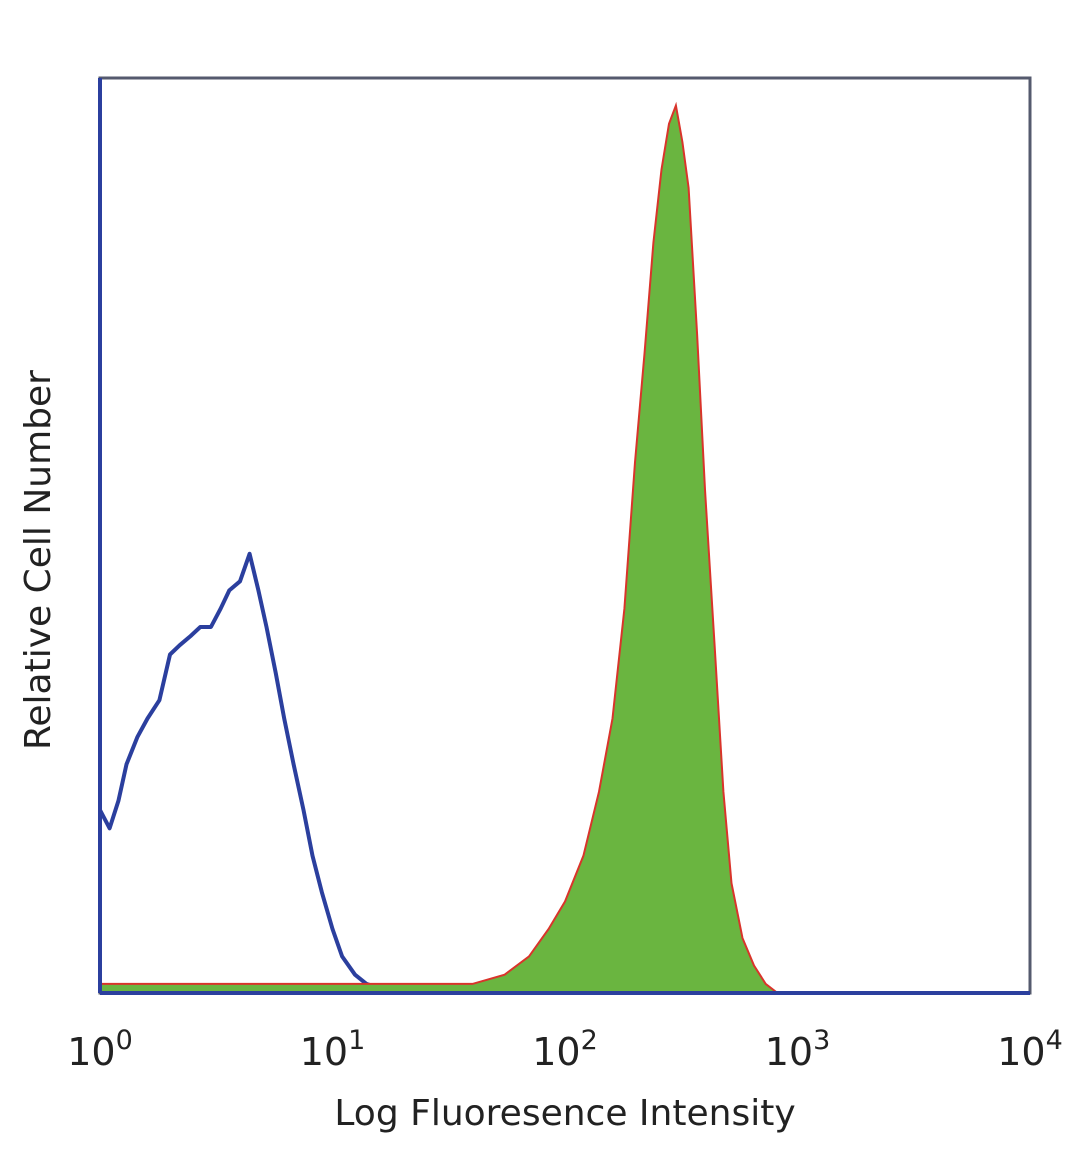 The width and height of the screenshot is (1080, 1169). I want to click on x-tick-label-1: 101, so click(333, 1049).